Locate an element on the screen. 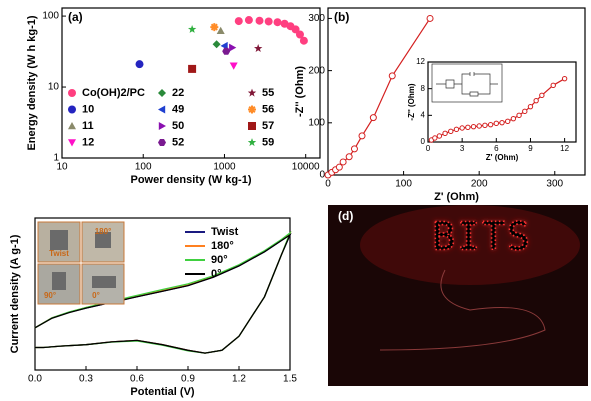  x-tick-label: 12 is located at coordinates (564, 148).